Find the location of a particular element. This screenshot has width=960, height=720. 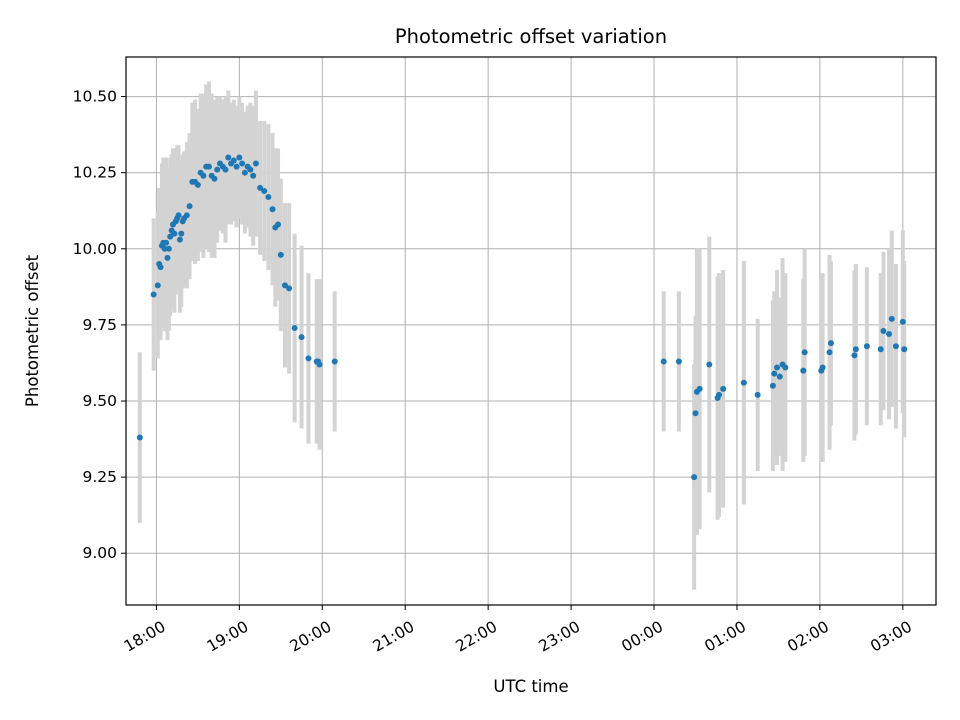

y-tick-label: 9.50 is located at coordinates (99, 401).